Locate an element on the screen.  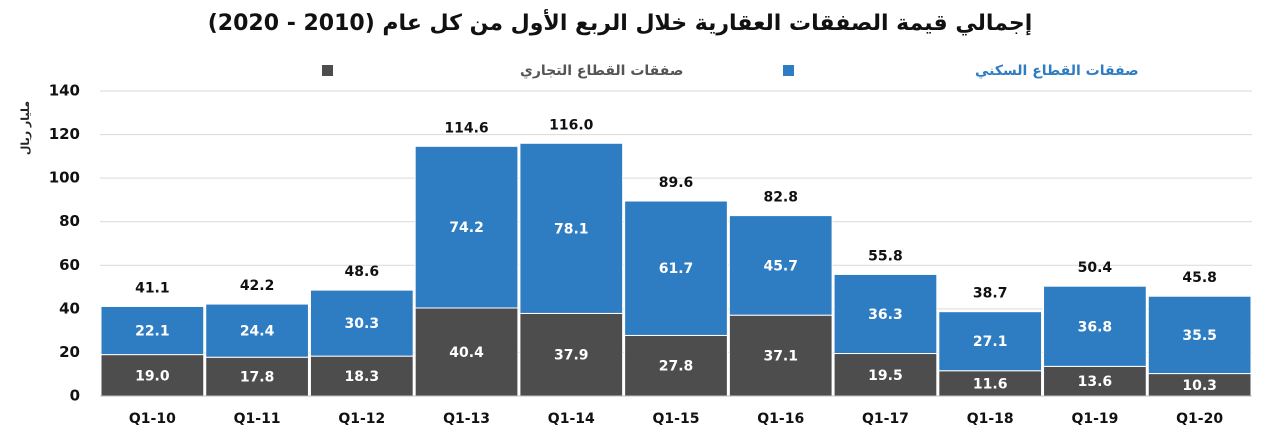
data-label: 27.1 is located at coordinates (990, 342).